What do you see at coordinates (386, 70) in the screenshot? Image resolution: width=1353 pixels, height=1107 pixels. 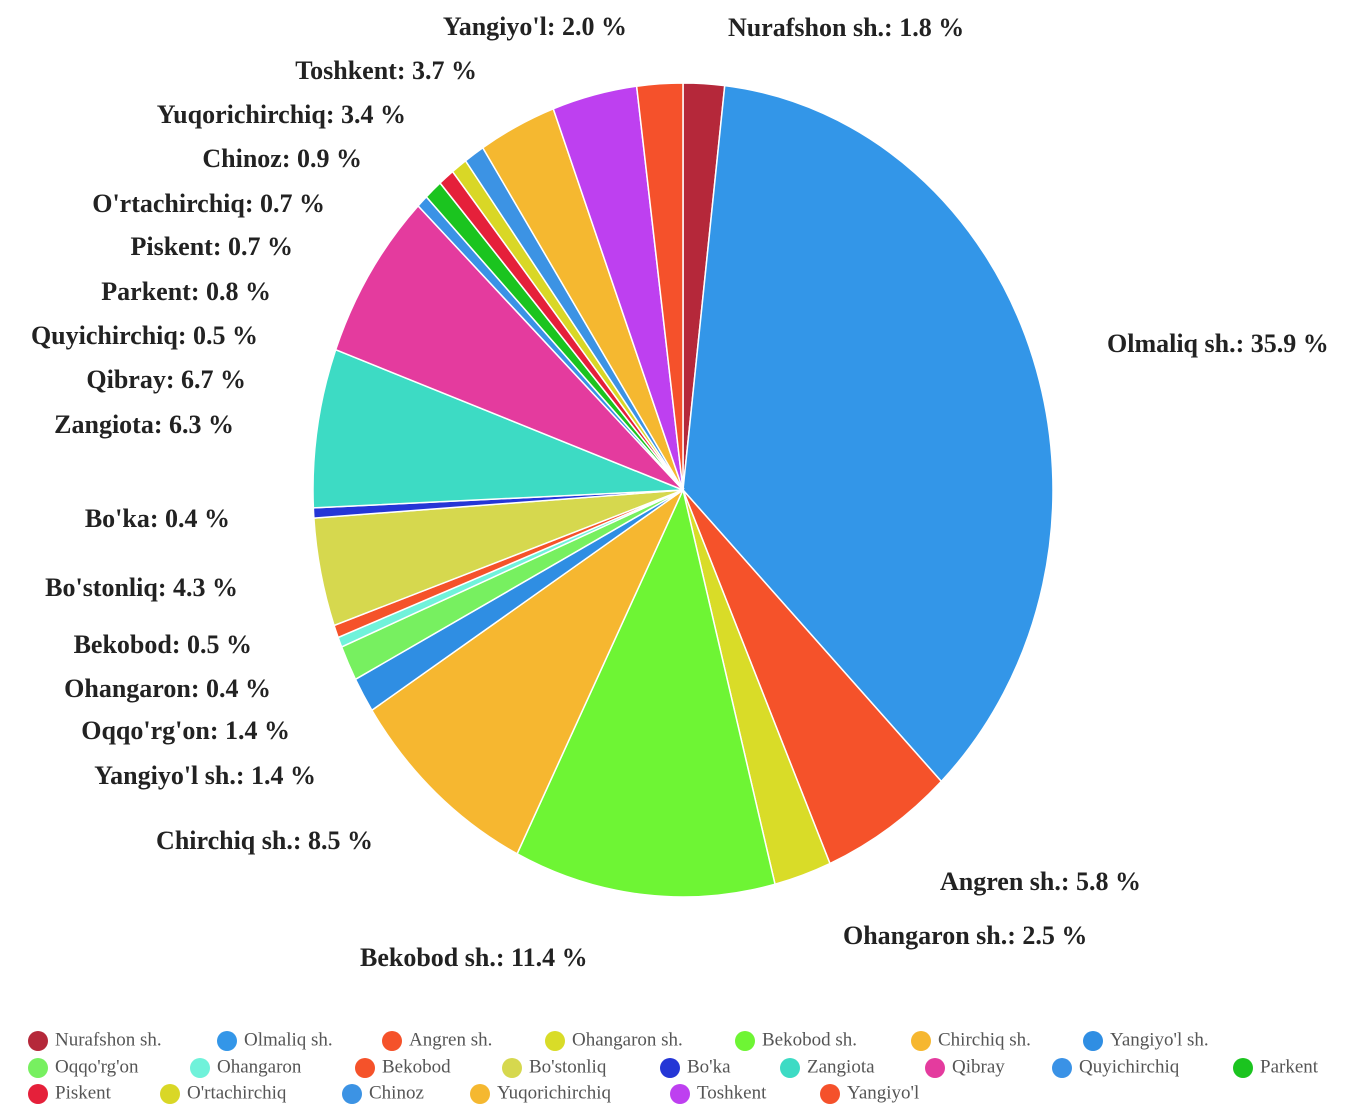 I see `data-label: Toshkent: 3.7 %` at bounding box center [386, 70].